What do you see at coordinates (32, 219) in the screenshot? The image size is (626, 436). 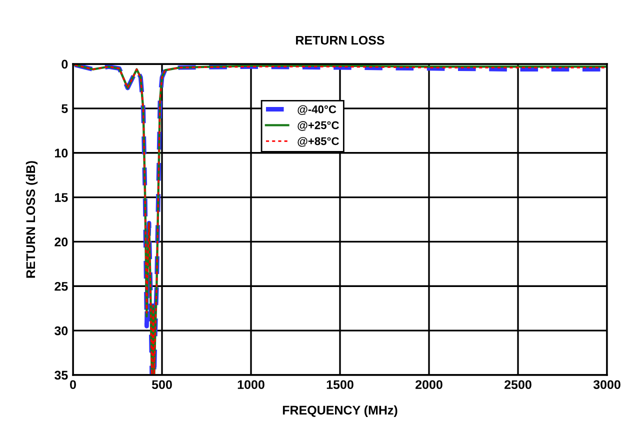 I see `y-axis-title: RETURN LOSS (dB)` at bounding box center [32, 219].